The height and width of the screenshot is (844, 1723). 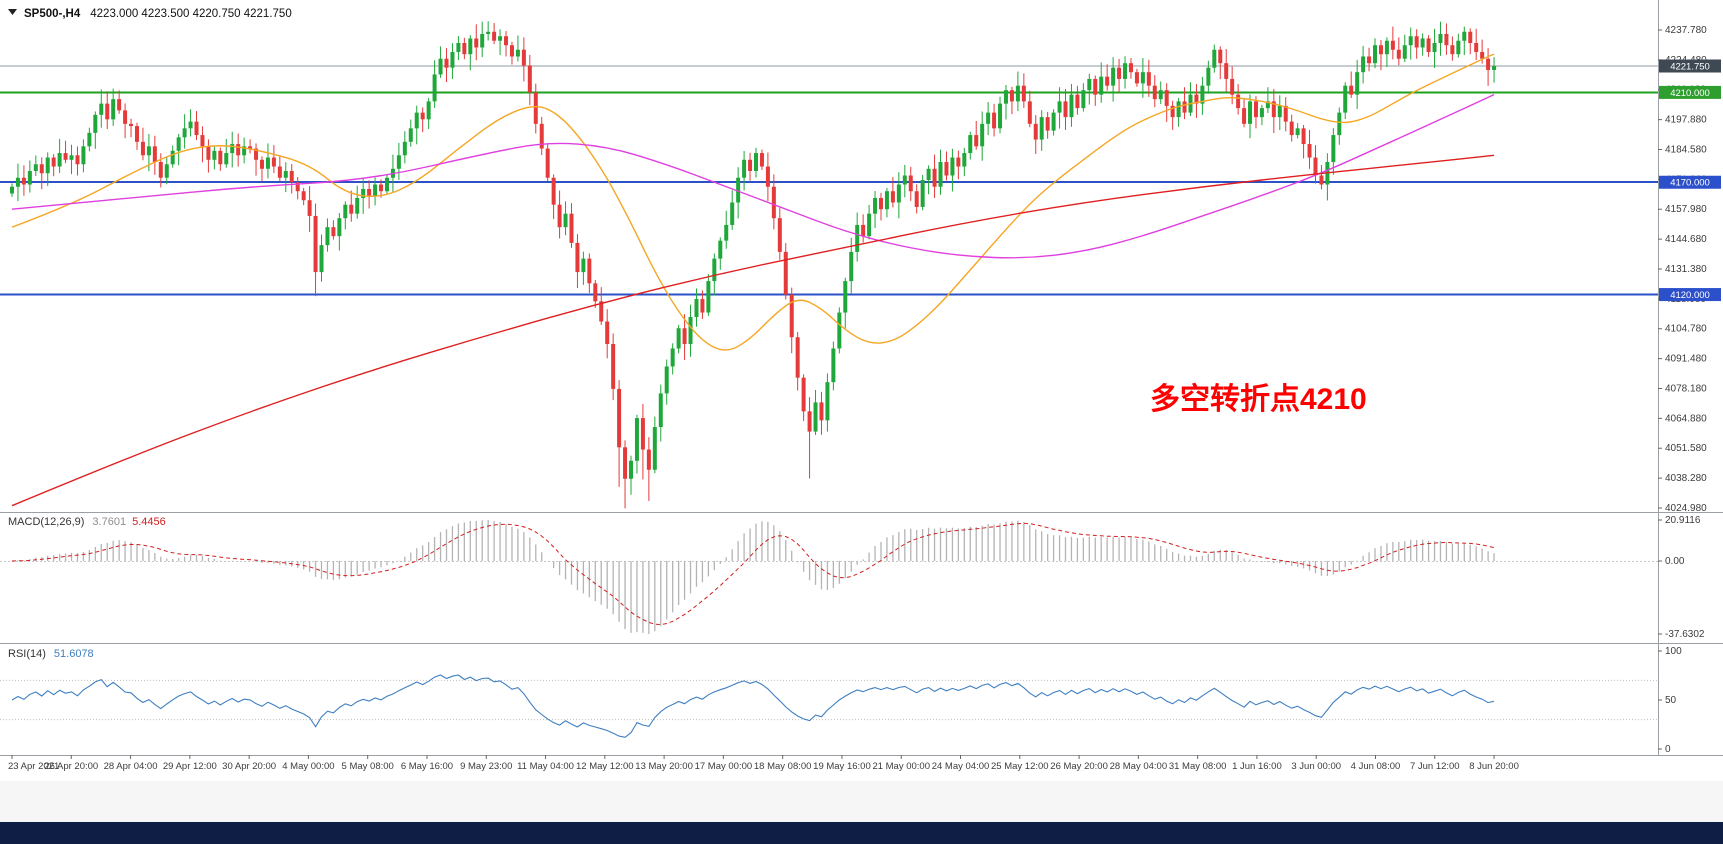 I want to click on time-label: 26 May 20:00, so click(x=1079, y=766).